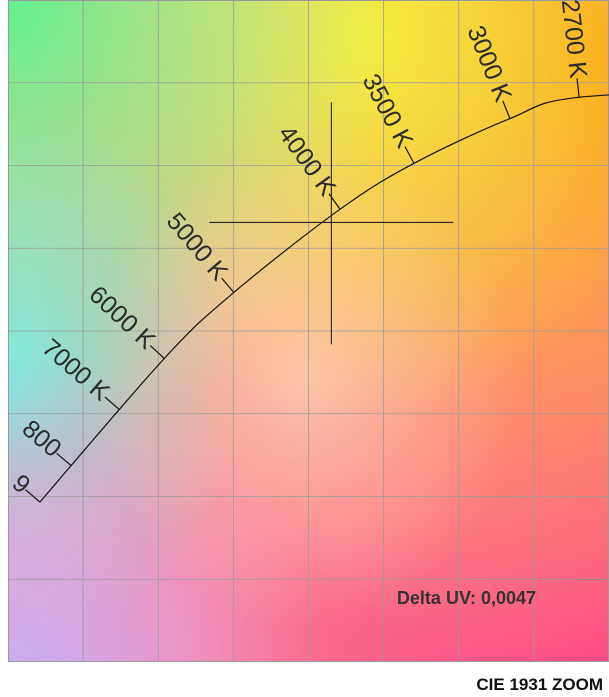 Image resolution: width=609 pixels, height=697 pixels. Describe the element at coordinates (539, 684) in the screenshot. I see `chart-title: CIE 1931 ZOOM` at that location.